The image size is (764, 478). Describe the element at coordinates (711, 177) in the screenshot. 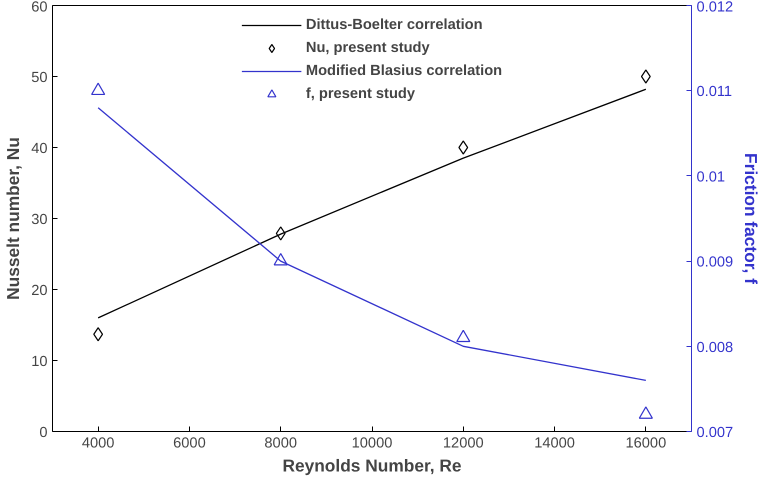

I see `y2-tick-label: 0.01` at that location.